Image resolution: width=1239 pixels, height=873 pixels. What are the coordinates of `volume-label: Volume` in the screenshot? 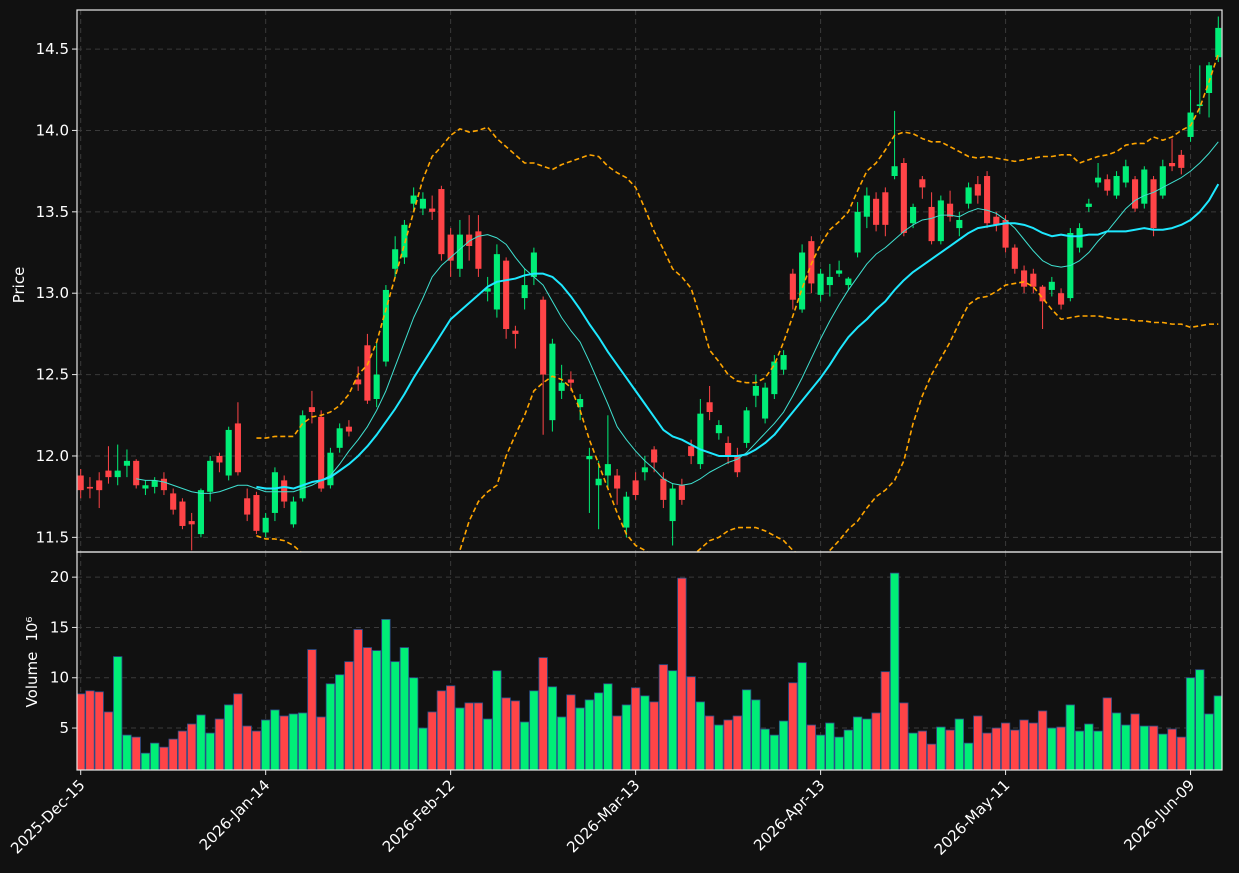 It's located at (32, 680).